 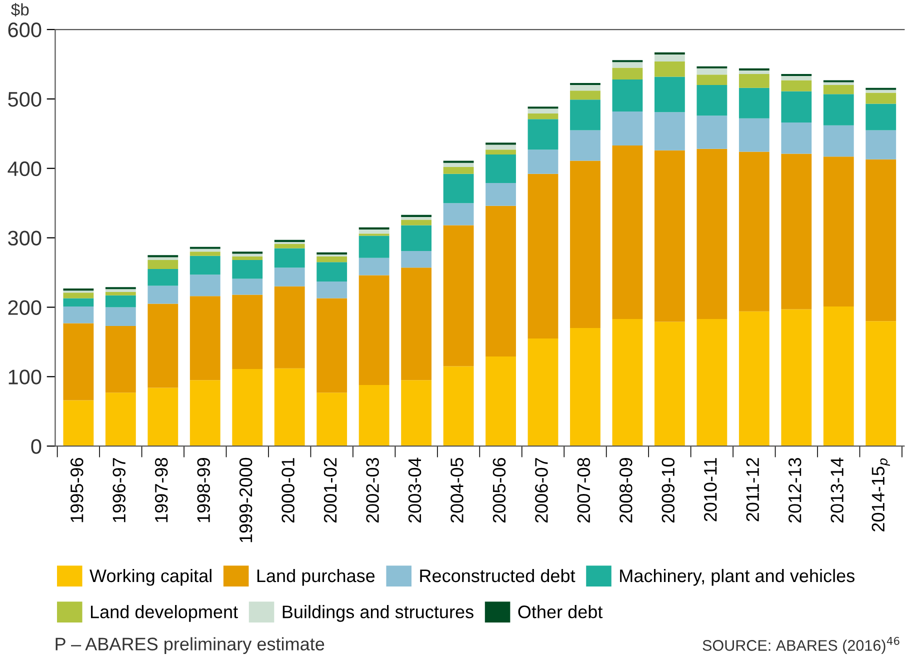 What do you see at coordinates (330, 490) in the screenshot?
I see `x-tick-label: 2001-02` at bounding box center [330, 490].